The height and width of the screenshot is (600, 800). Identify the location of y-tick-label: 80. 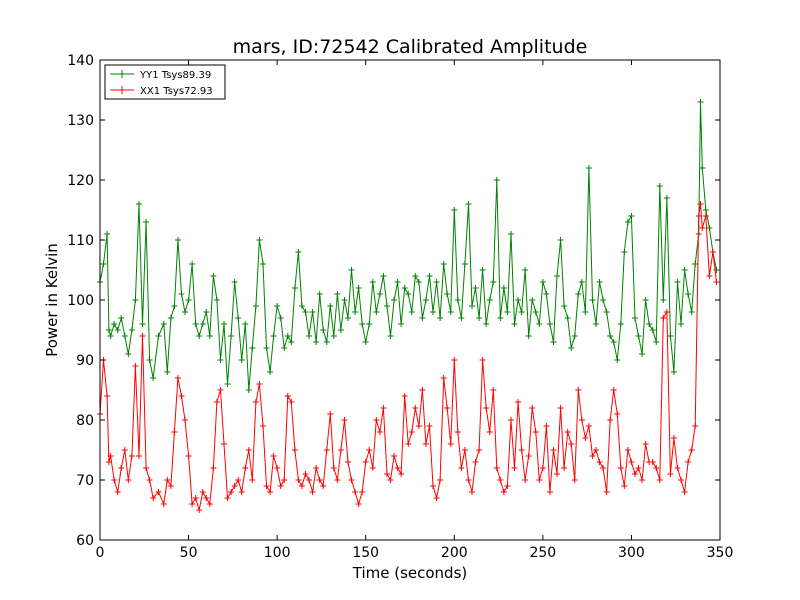
(85, 421).